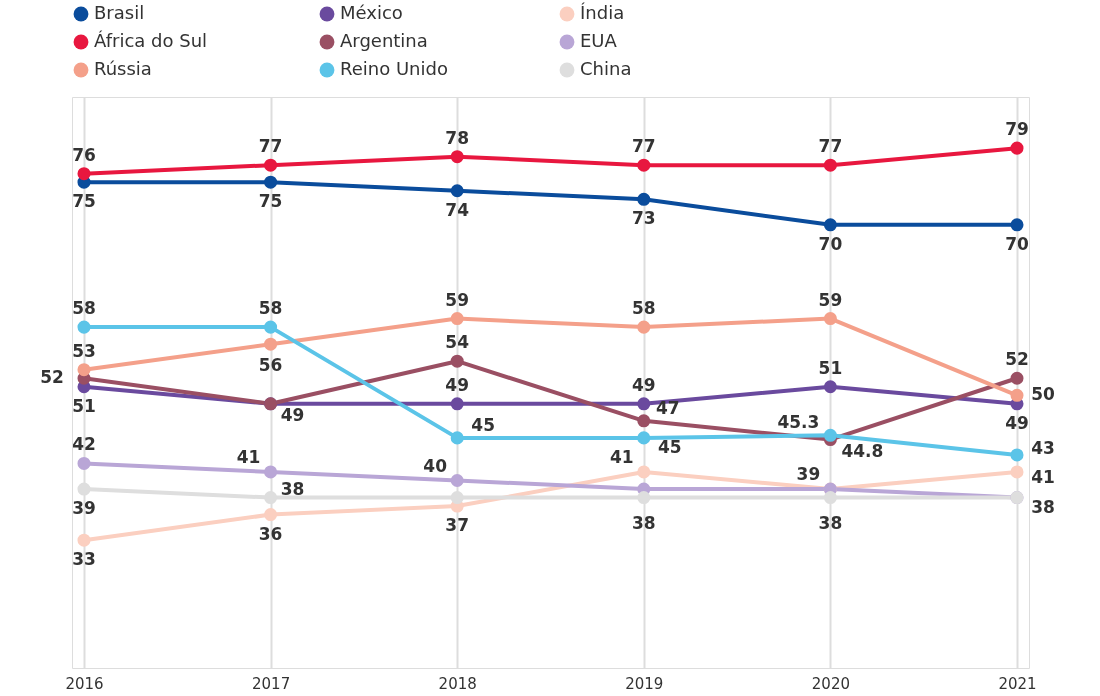 Image resolution: width=1100 pixels, height=696 pixels. What do you see at coordinates (123, 68) in the screenshot?
I see `legend-label: Rússia` at bounding box center [123, 68].